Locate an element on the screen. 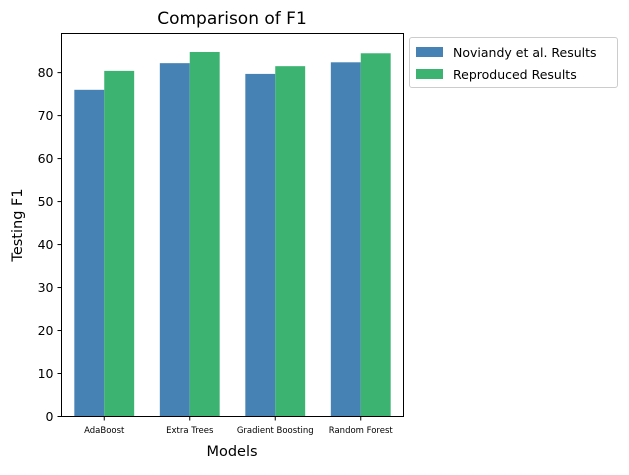 This screenshot has width=629, height=475. y-axis: 0 10 20 30 40 50 60 70 80 is located at coordinates (50, 244).